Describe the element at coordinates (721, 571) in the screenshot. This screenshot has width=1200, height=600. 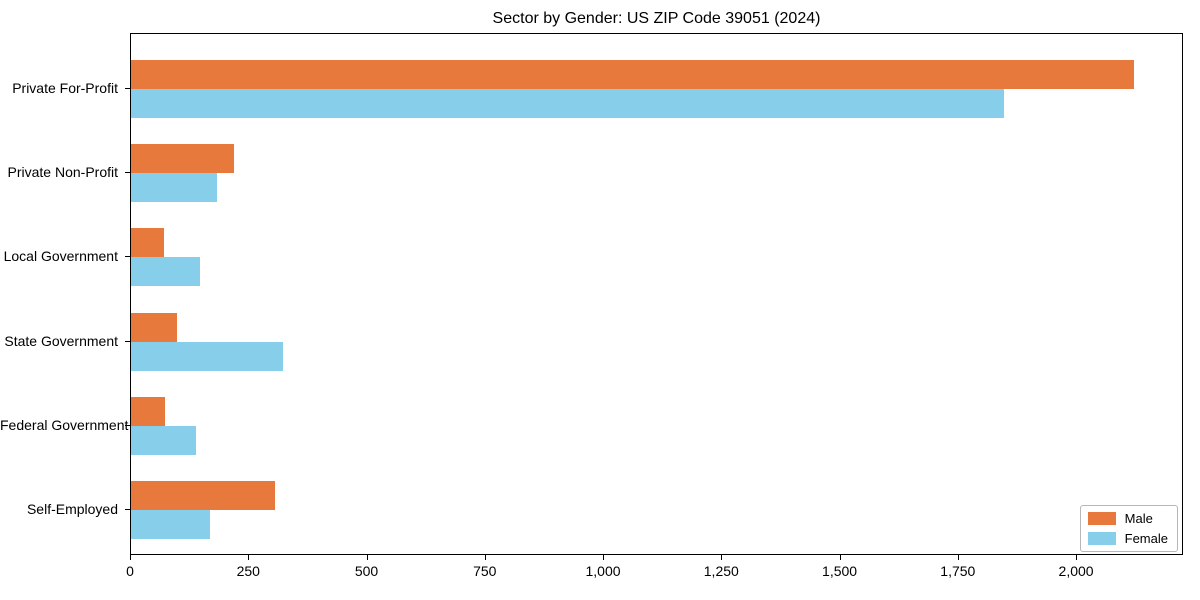
I see `x-tick-label: 1,250` at that location.